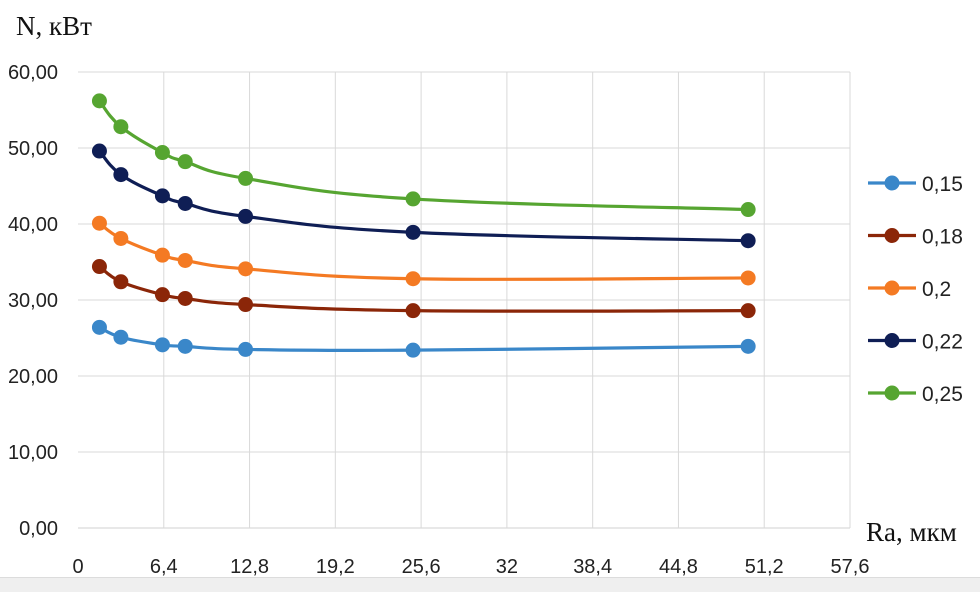  What do you see at coordinates (335, 567) in the screenshot?
I see `x-tick-label: 19,2` at bounding box center [335, 567].